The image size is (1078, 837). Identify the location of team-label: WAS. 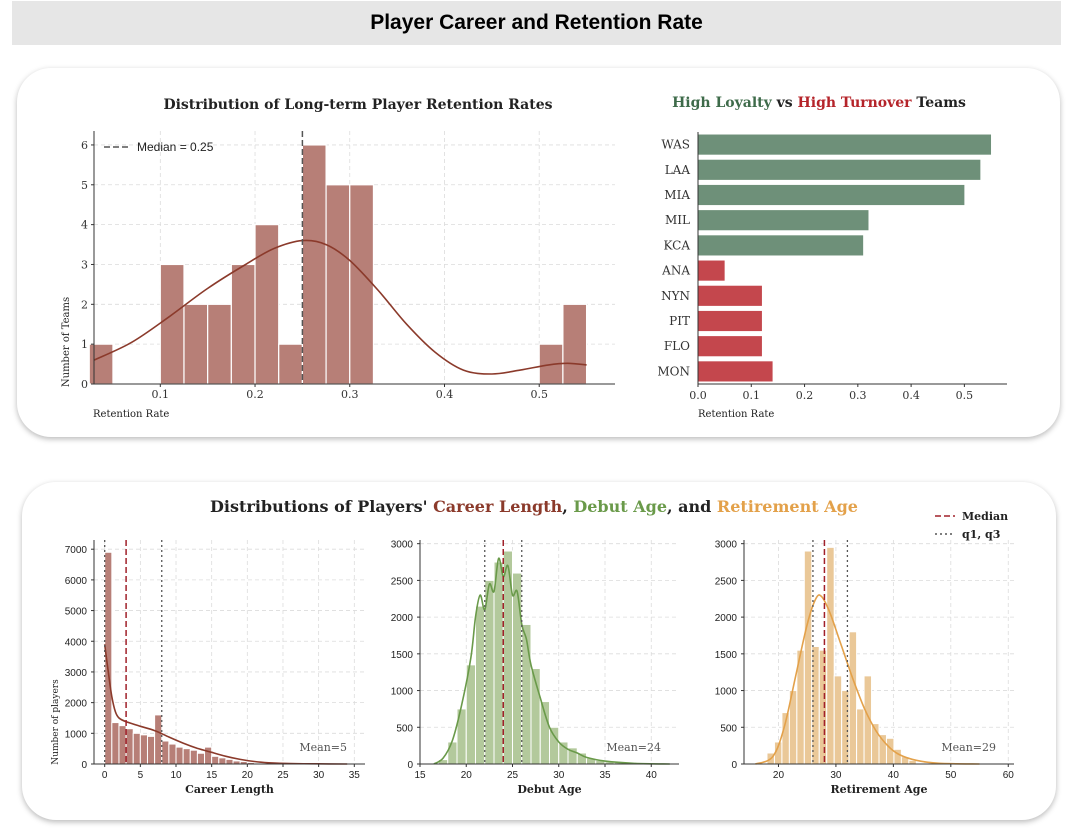
(675, 145).